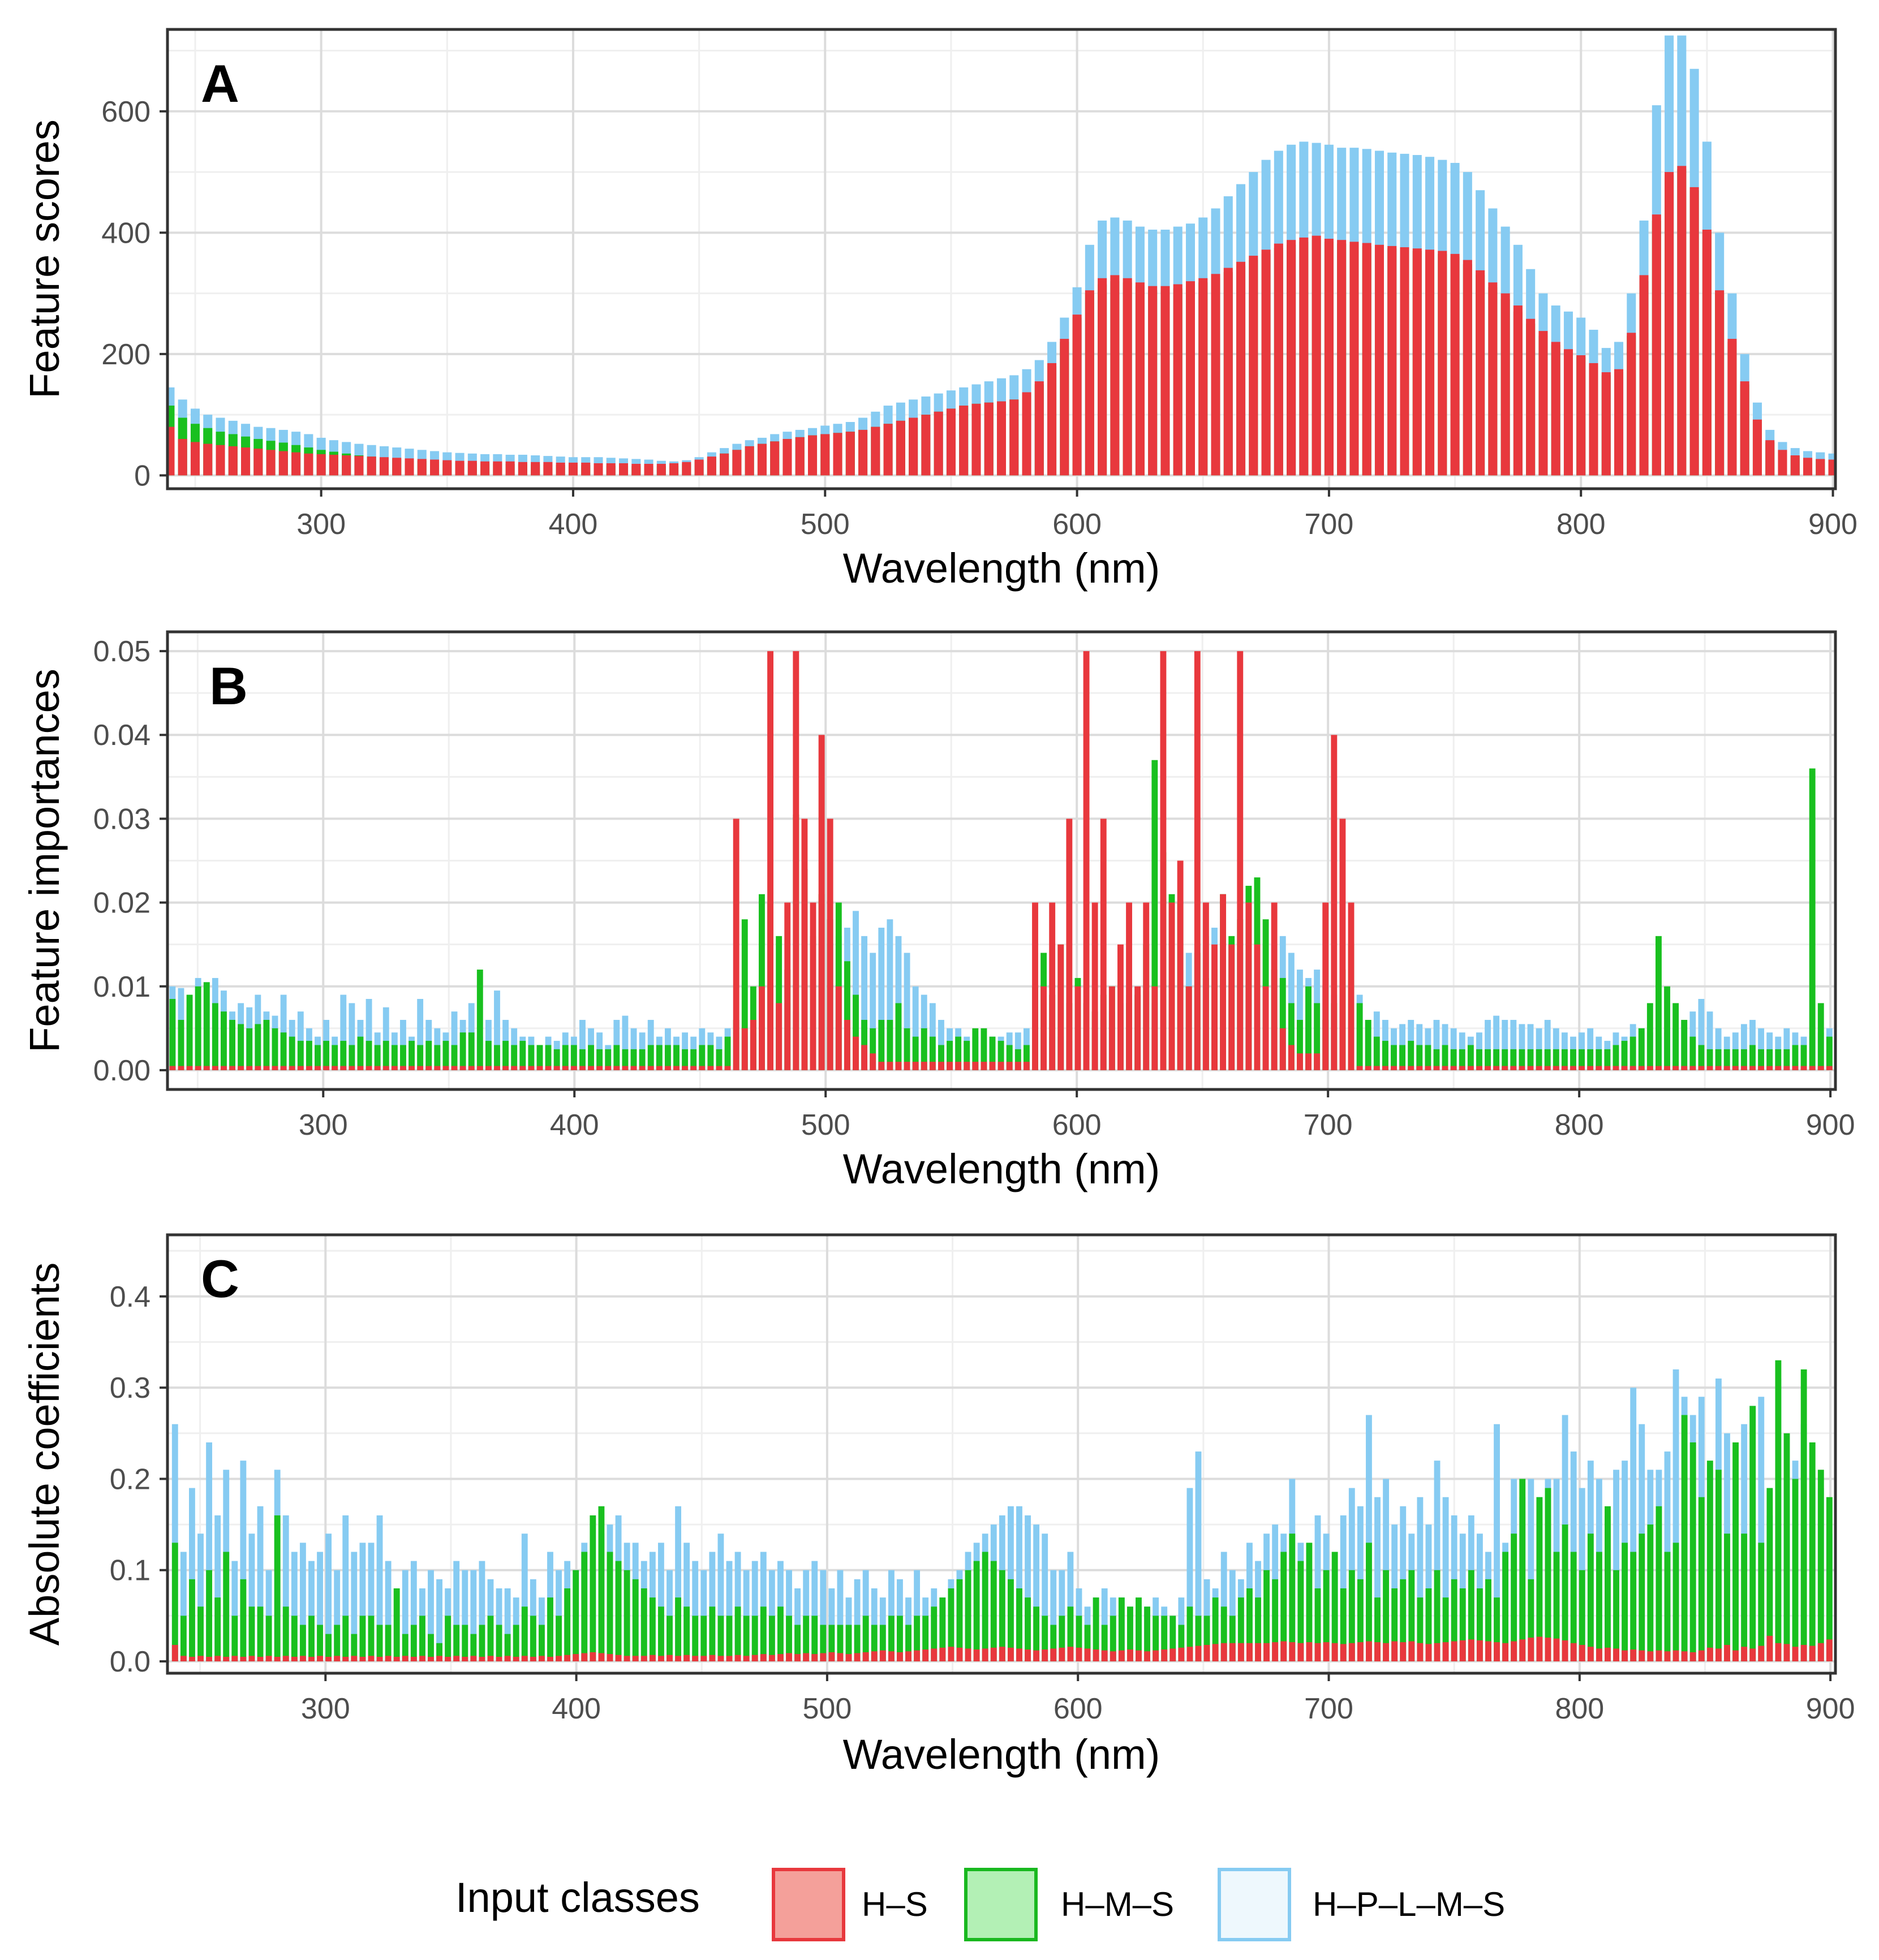 Image resolution: width=1879 pixels, height=1960 pixels. What do you see at coordinates (122, 651) in the screenshot?
I see `y-tick-label: 0.05` at bounding box center [122, 651].